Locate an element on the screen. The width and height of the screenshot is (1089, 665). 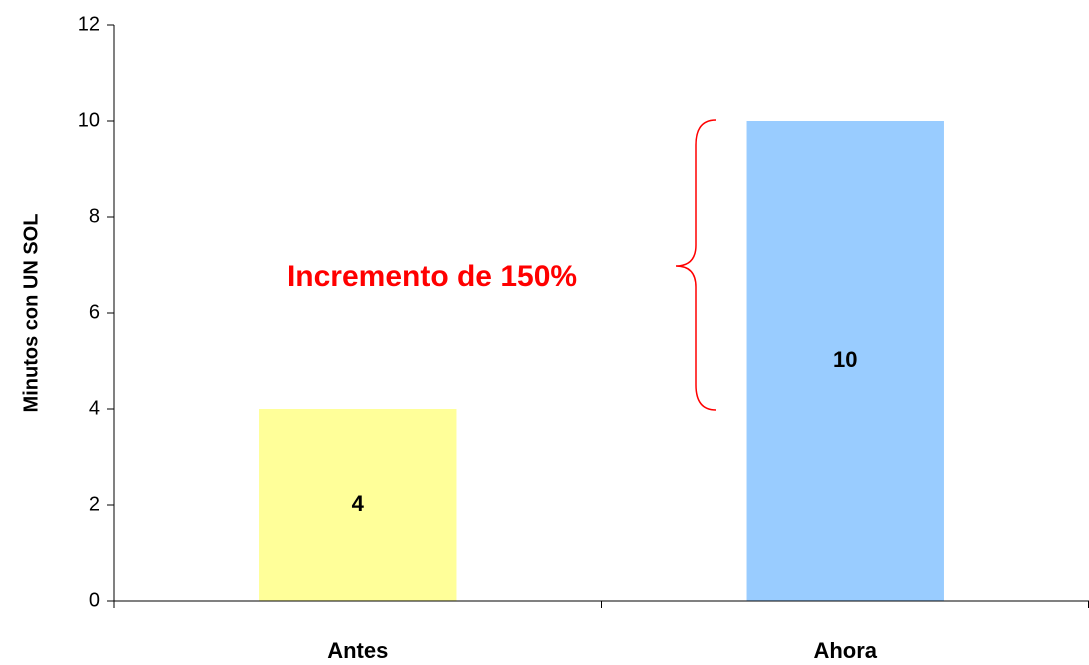
y-axis-label: Minutos con UN SOL is located at coordinates (31, 313).